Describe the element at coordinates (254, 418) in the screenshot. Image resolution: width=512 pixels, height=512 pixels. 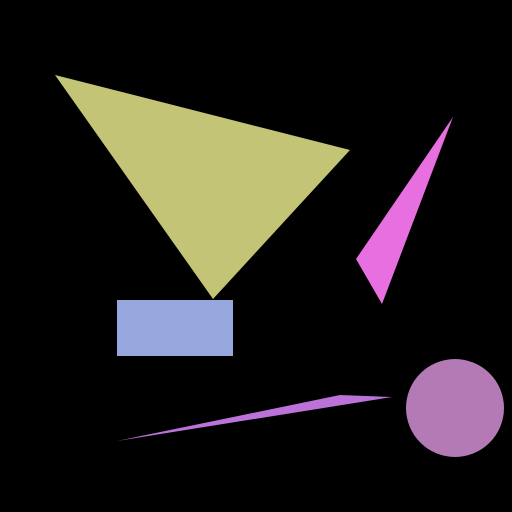
I see `purple-sliver` at that location.